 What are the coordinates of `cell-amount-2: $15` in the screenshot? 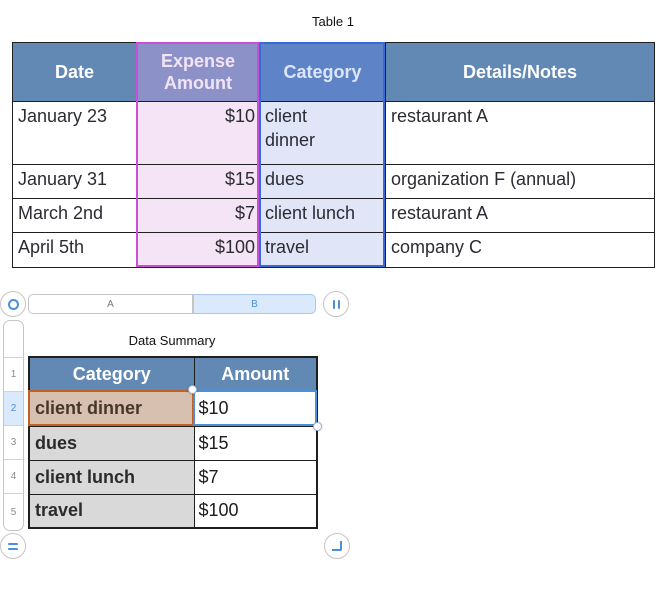 It's located at (198, 181).